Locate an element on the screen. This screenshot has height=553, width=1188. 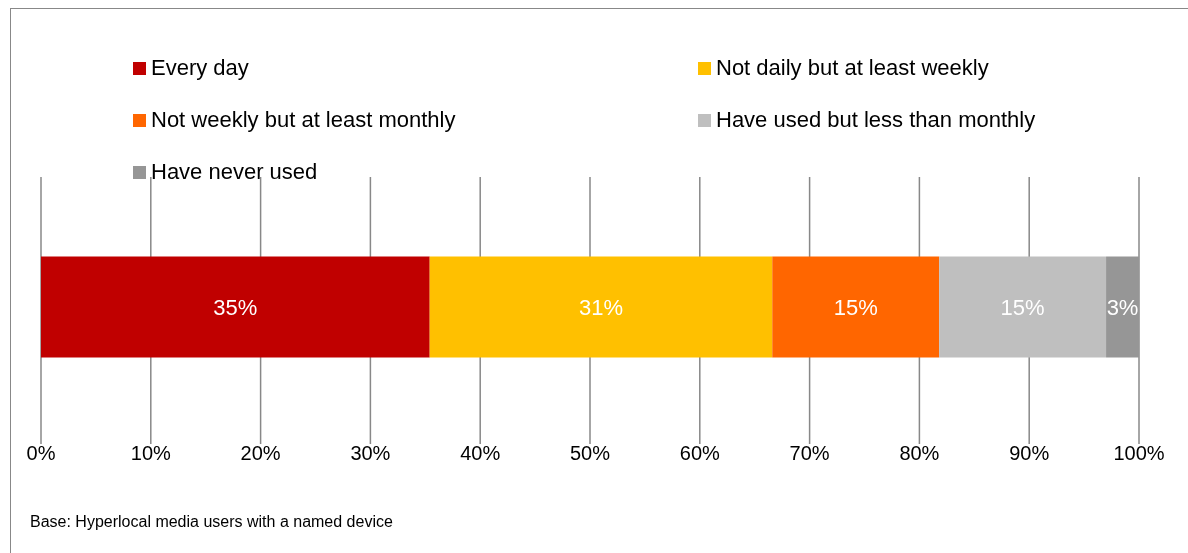
data-label: 35% is located at coordinates (235, 308).